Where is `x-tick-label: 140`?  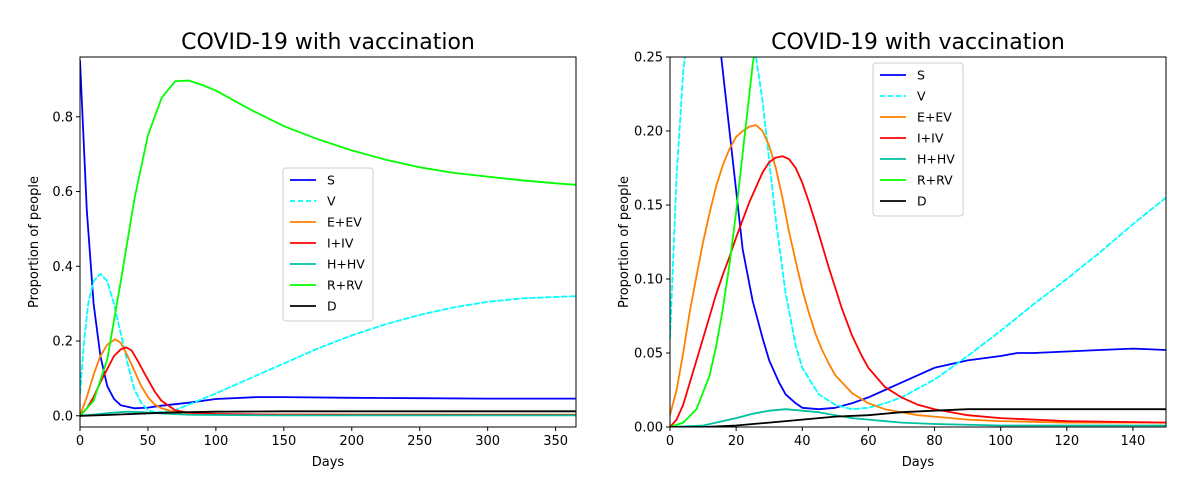 x-tick-label: 140 is located at coordinates (1133, 441).